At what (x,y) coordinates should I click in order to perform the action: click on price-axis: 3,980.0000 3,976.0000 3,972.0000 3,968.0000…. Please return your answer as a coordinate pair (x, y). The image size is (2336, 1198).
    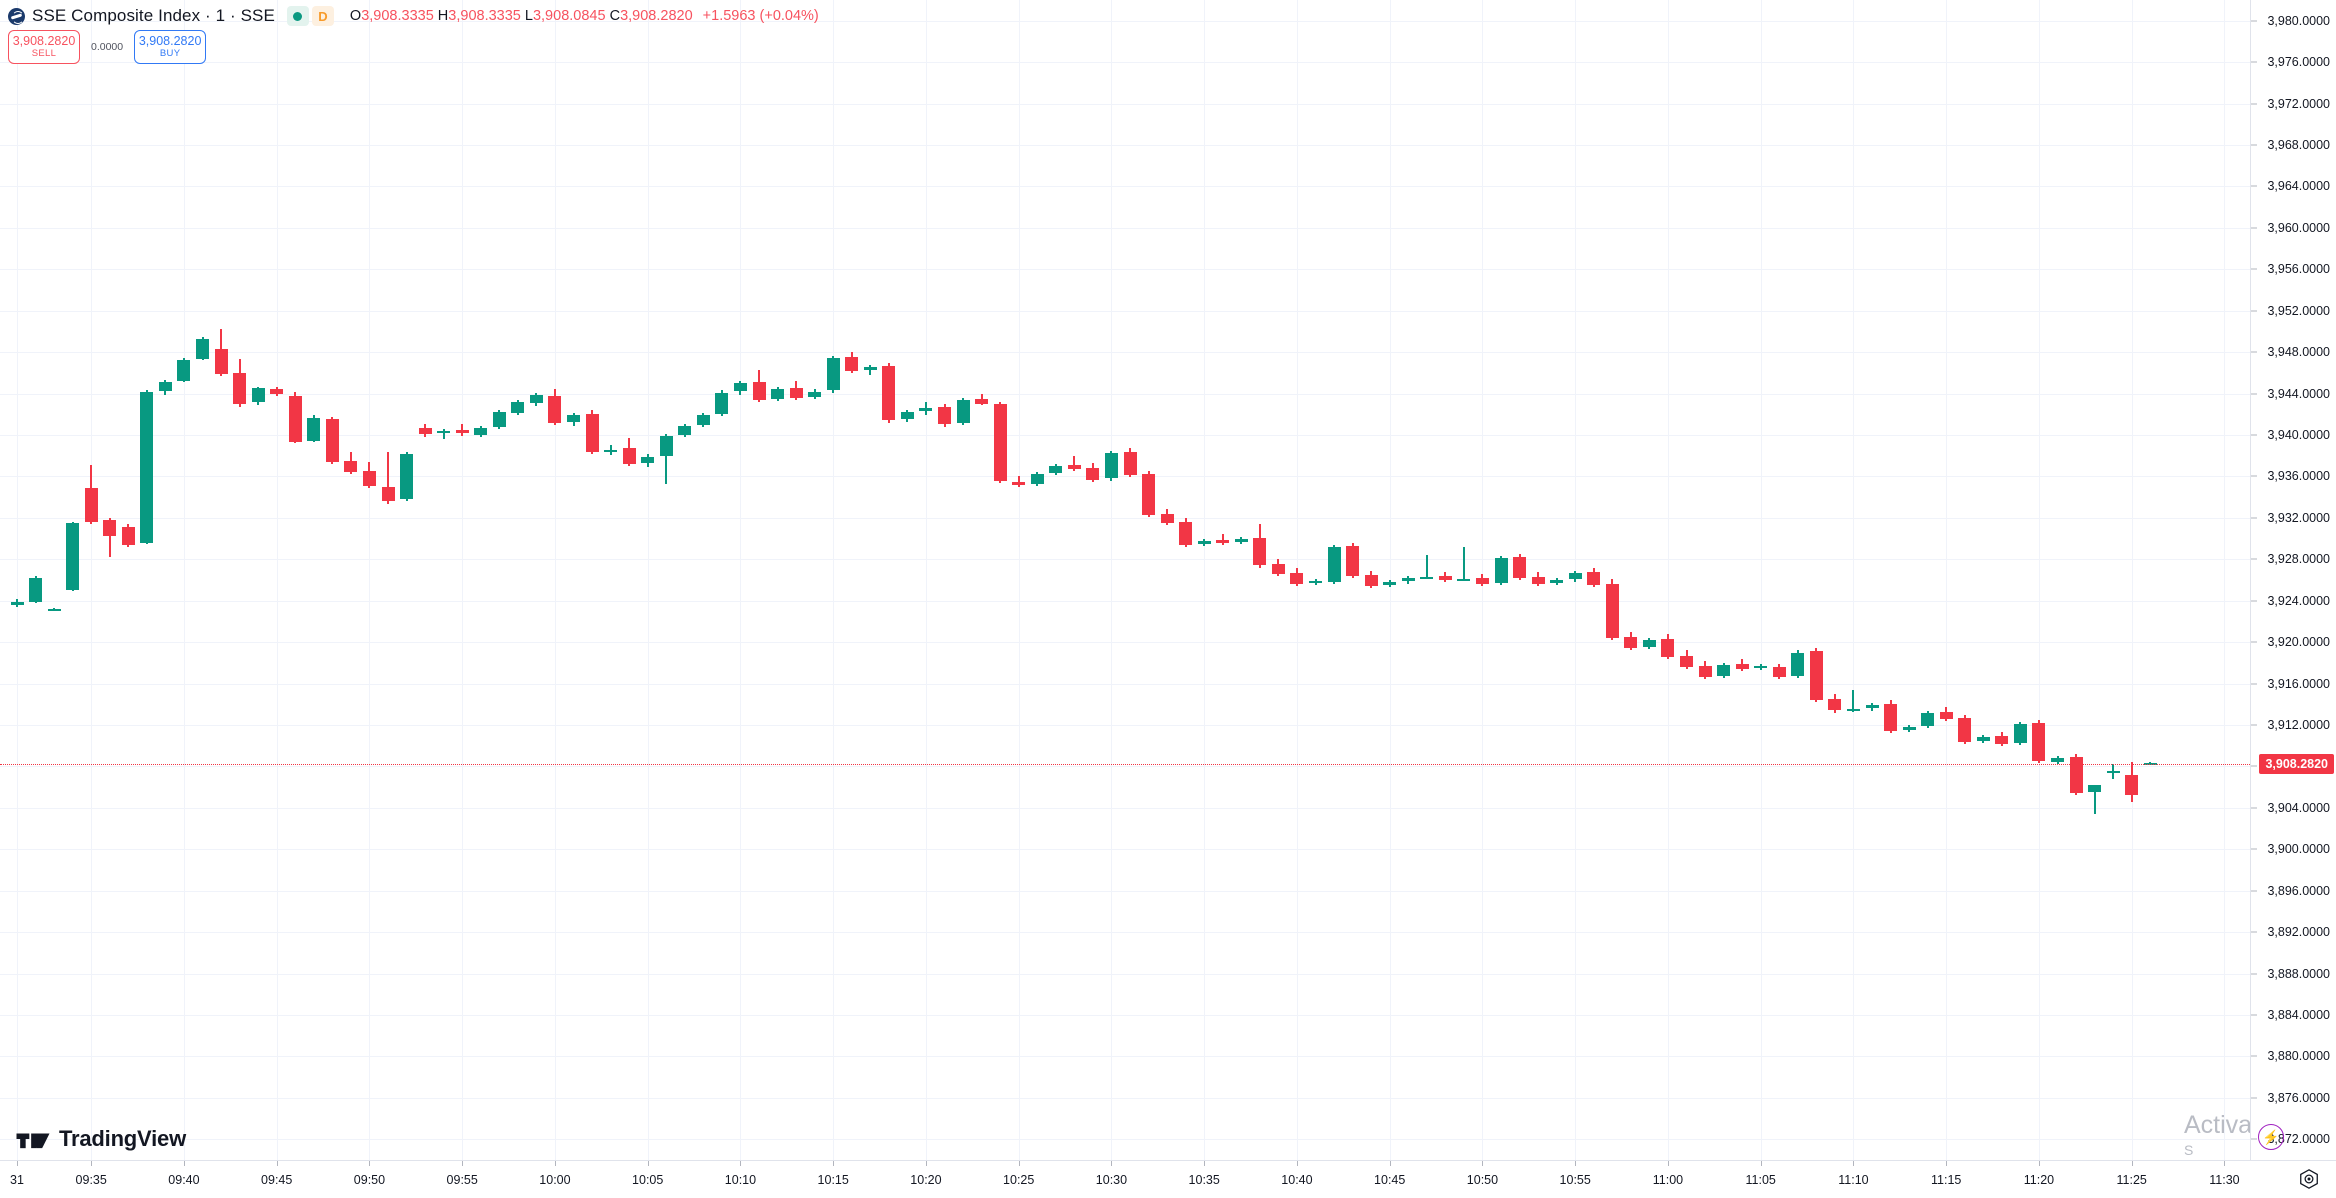
    Looking at the image, I should click on (2293, 580).